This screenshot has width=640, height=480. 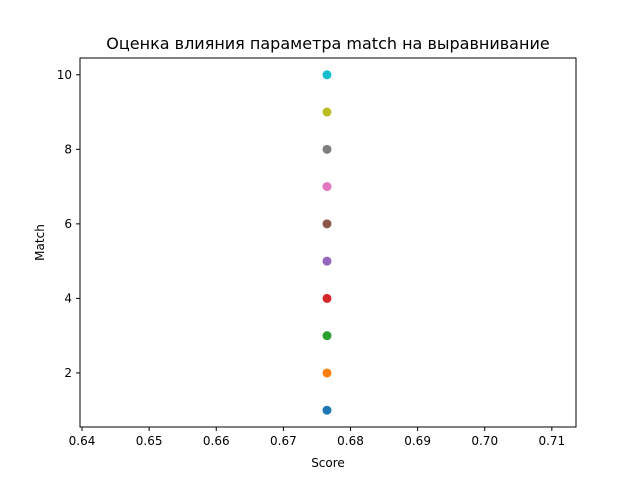 I want to click on points-layer, so click(x=327, y=242).